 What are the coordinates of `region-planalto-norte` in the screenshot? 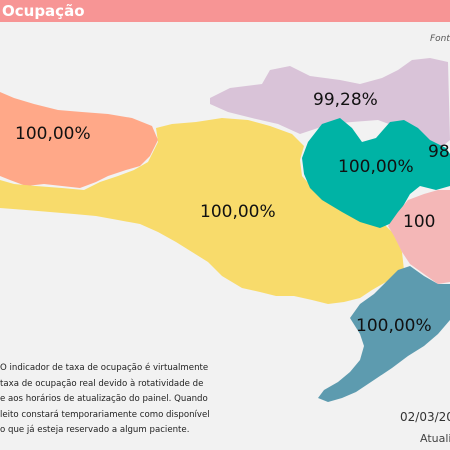 It's located at (330, 104).